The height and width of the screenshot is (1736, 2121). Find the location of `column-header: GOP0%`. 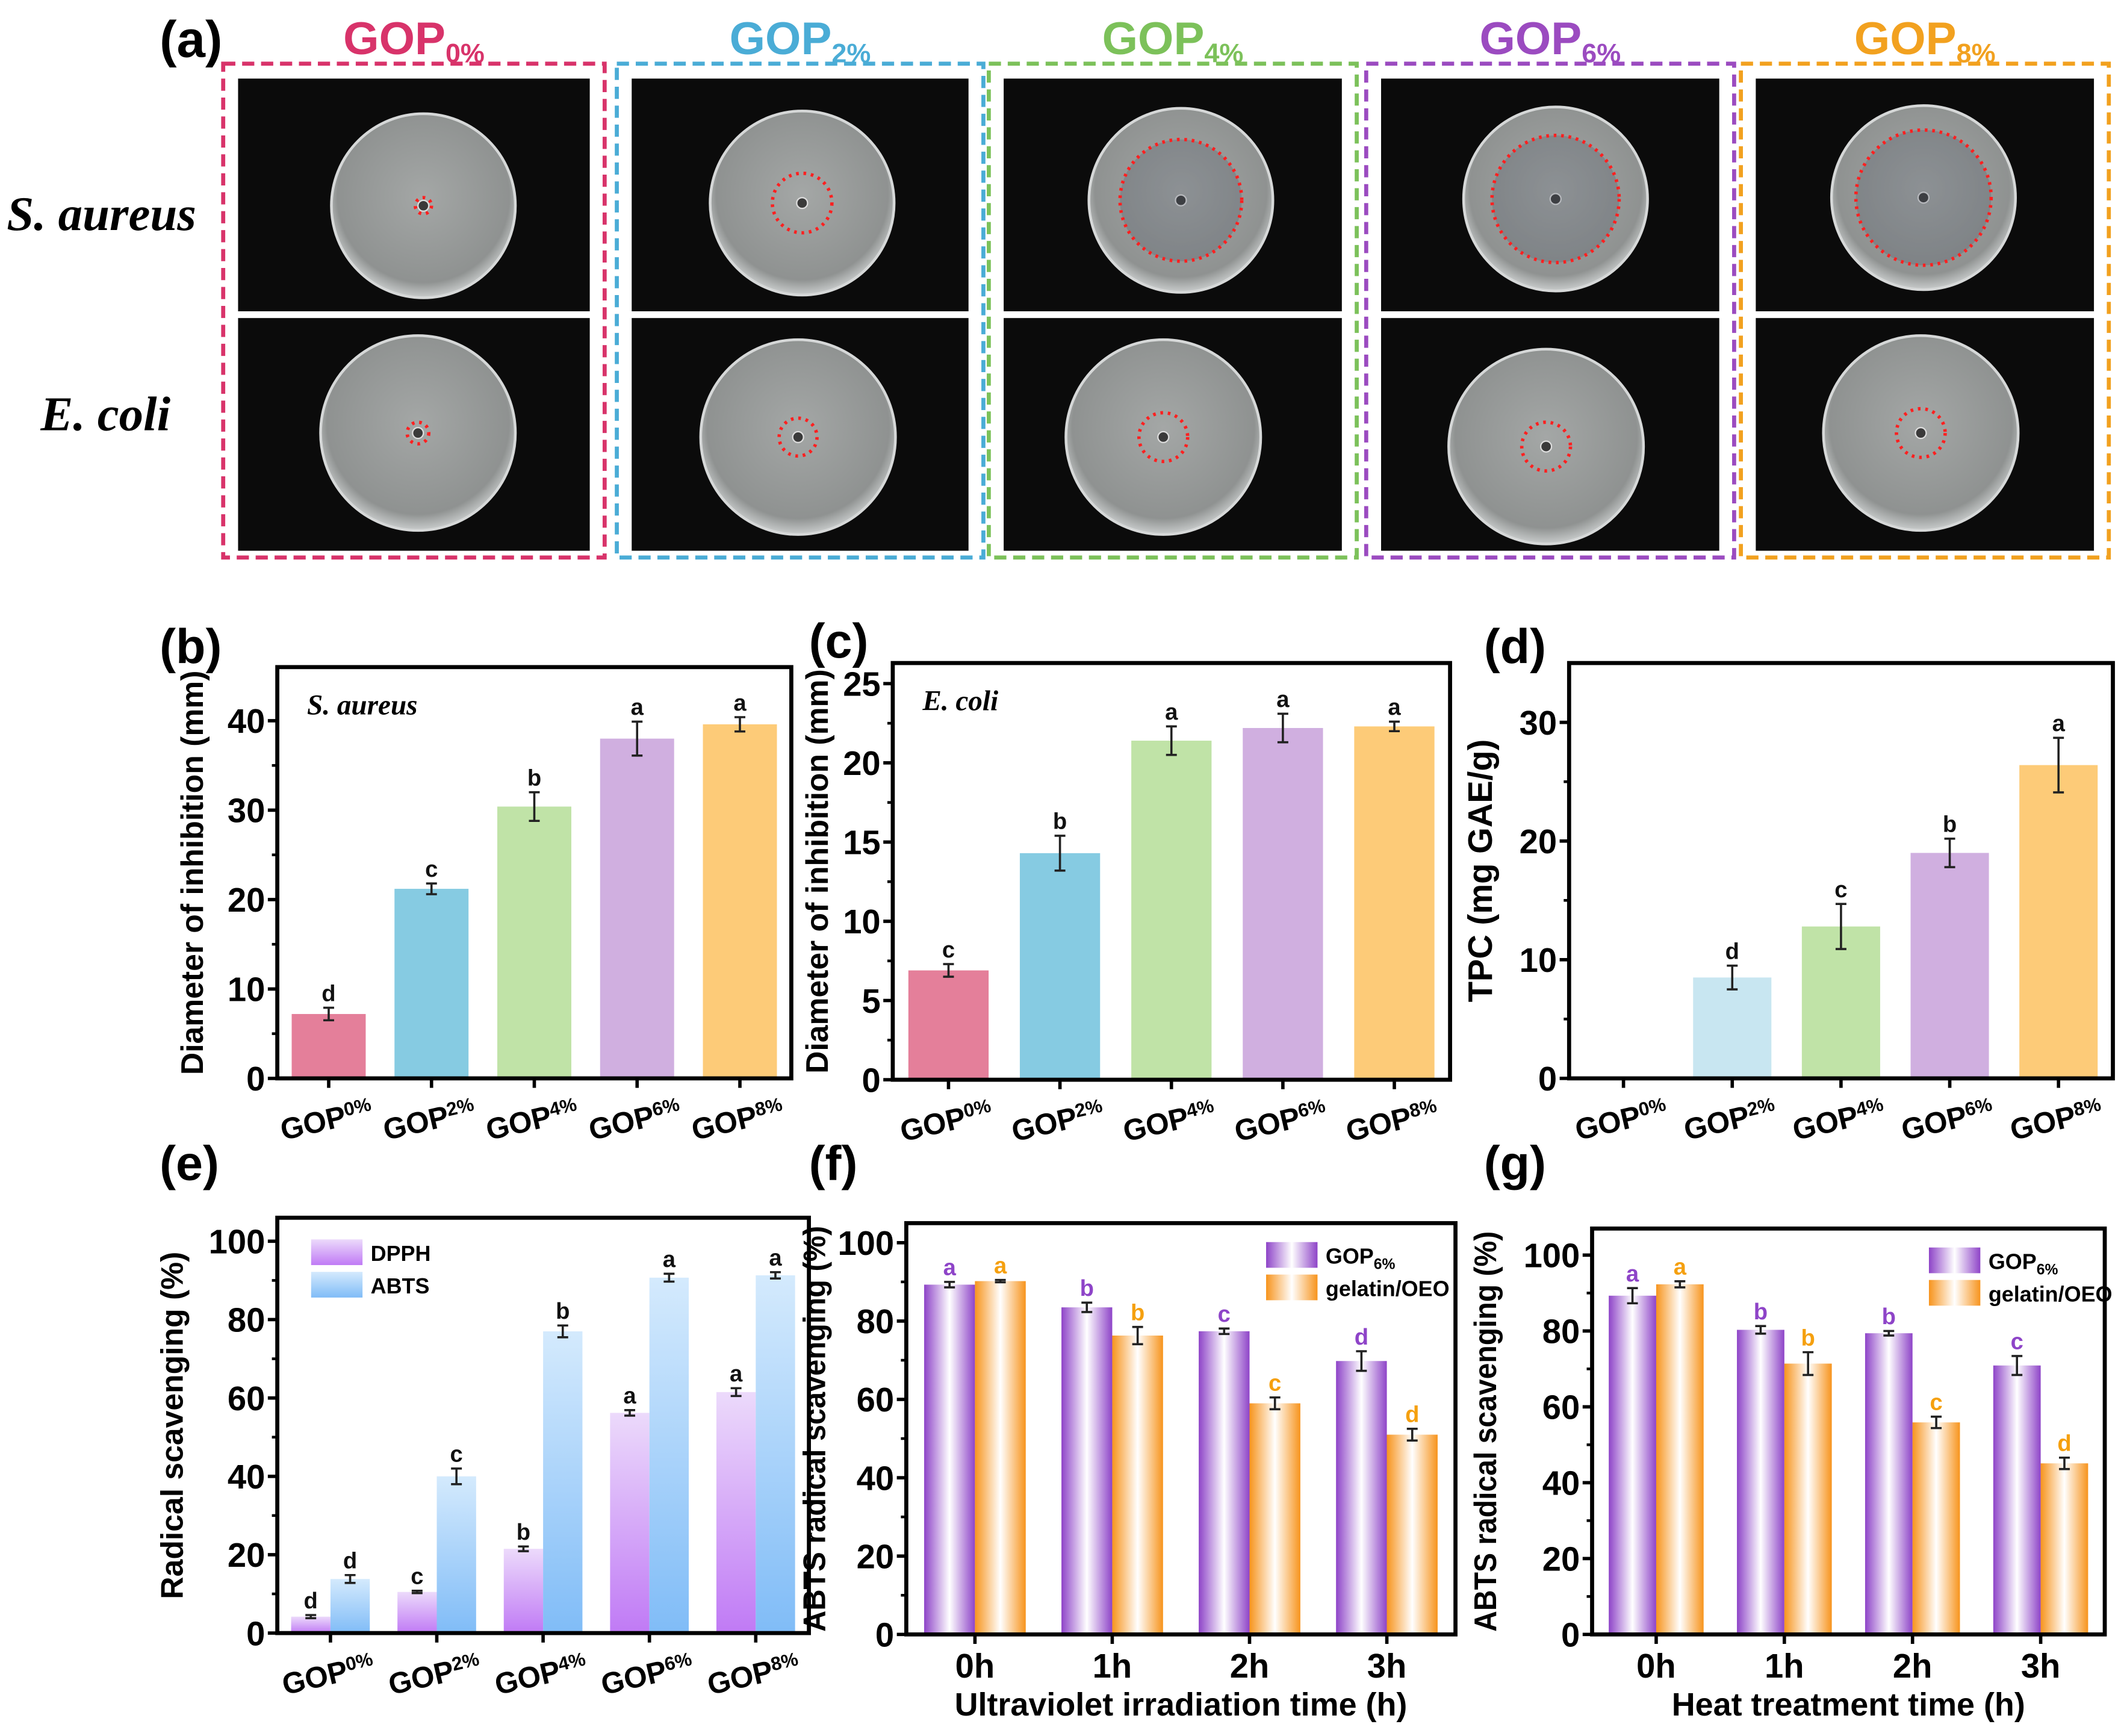

column-header: GOP0% is located at coordinates (414, 40).